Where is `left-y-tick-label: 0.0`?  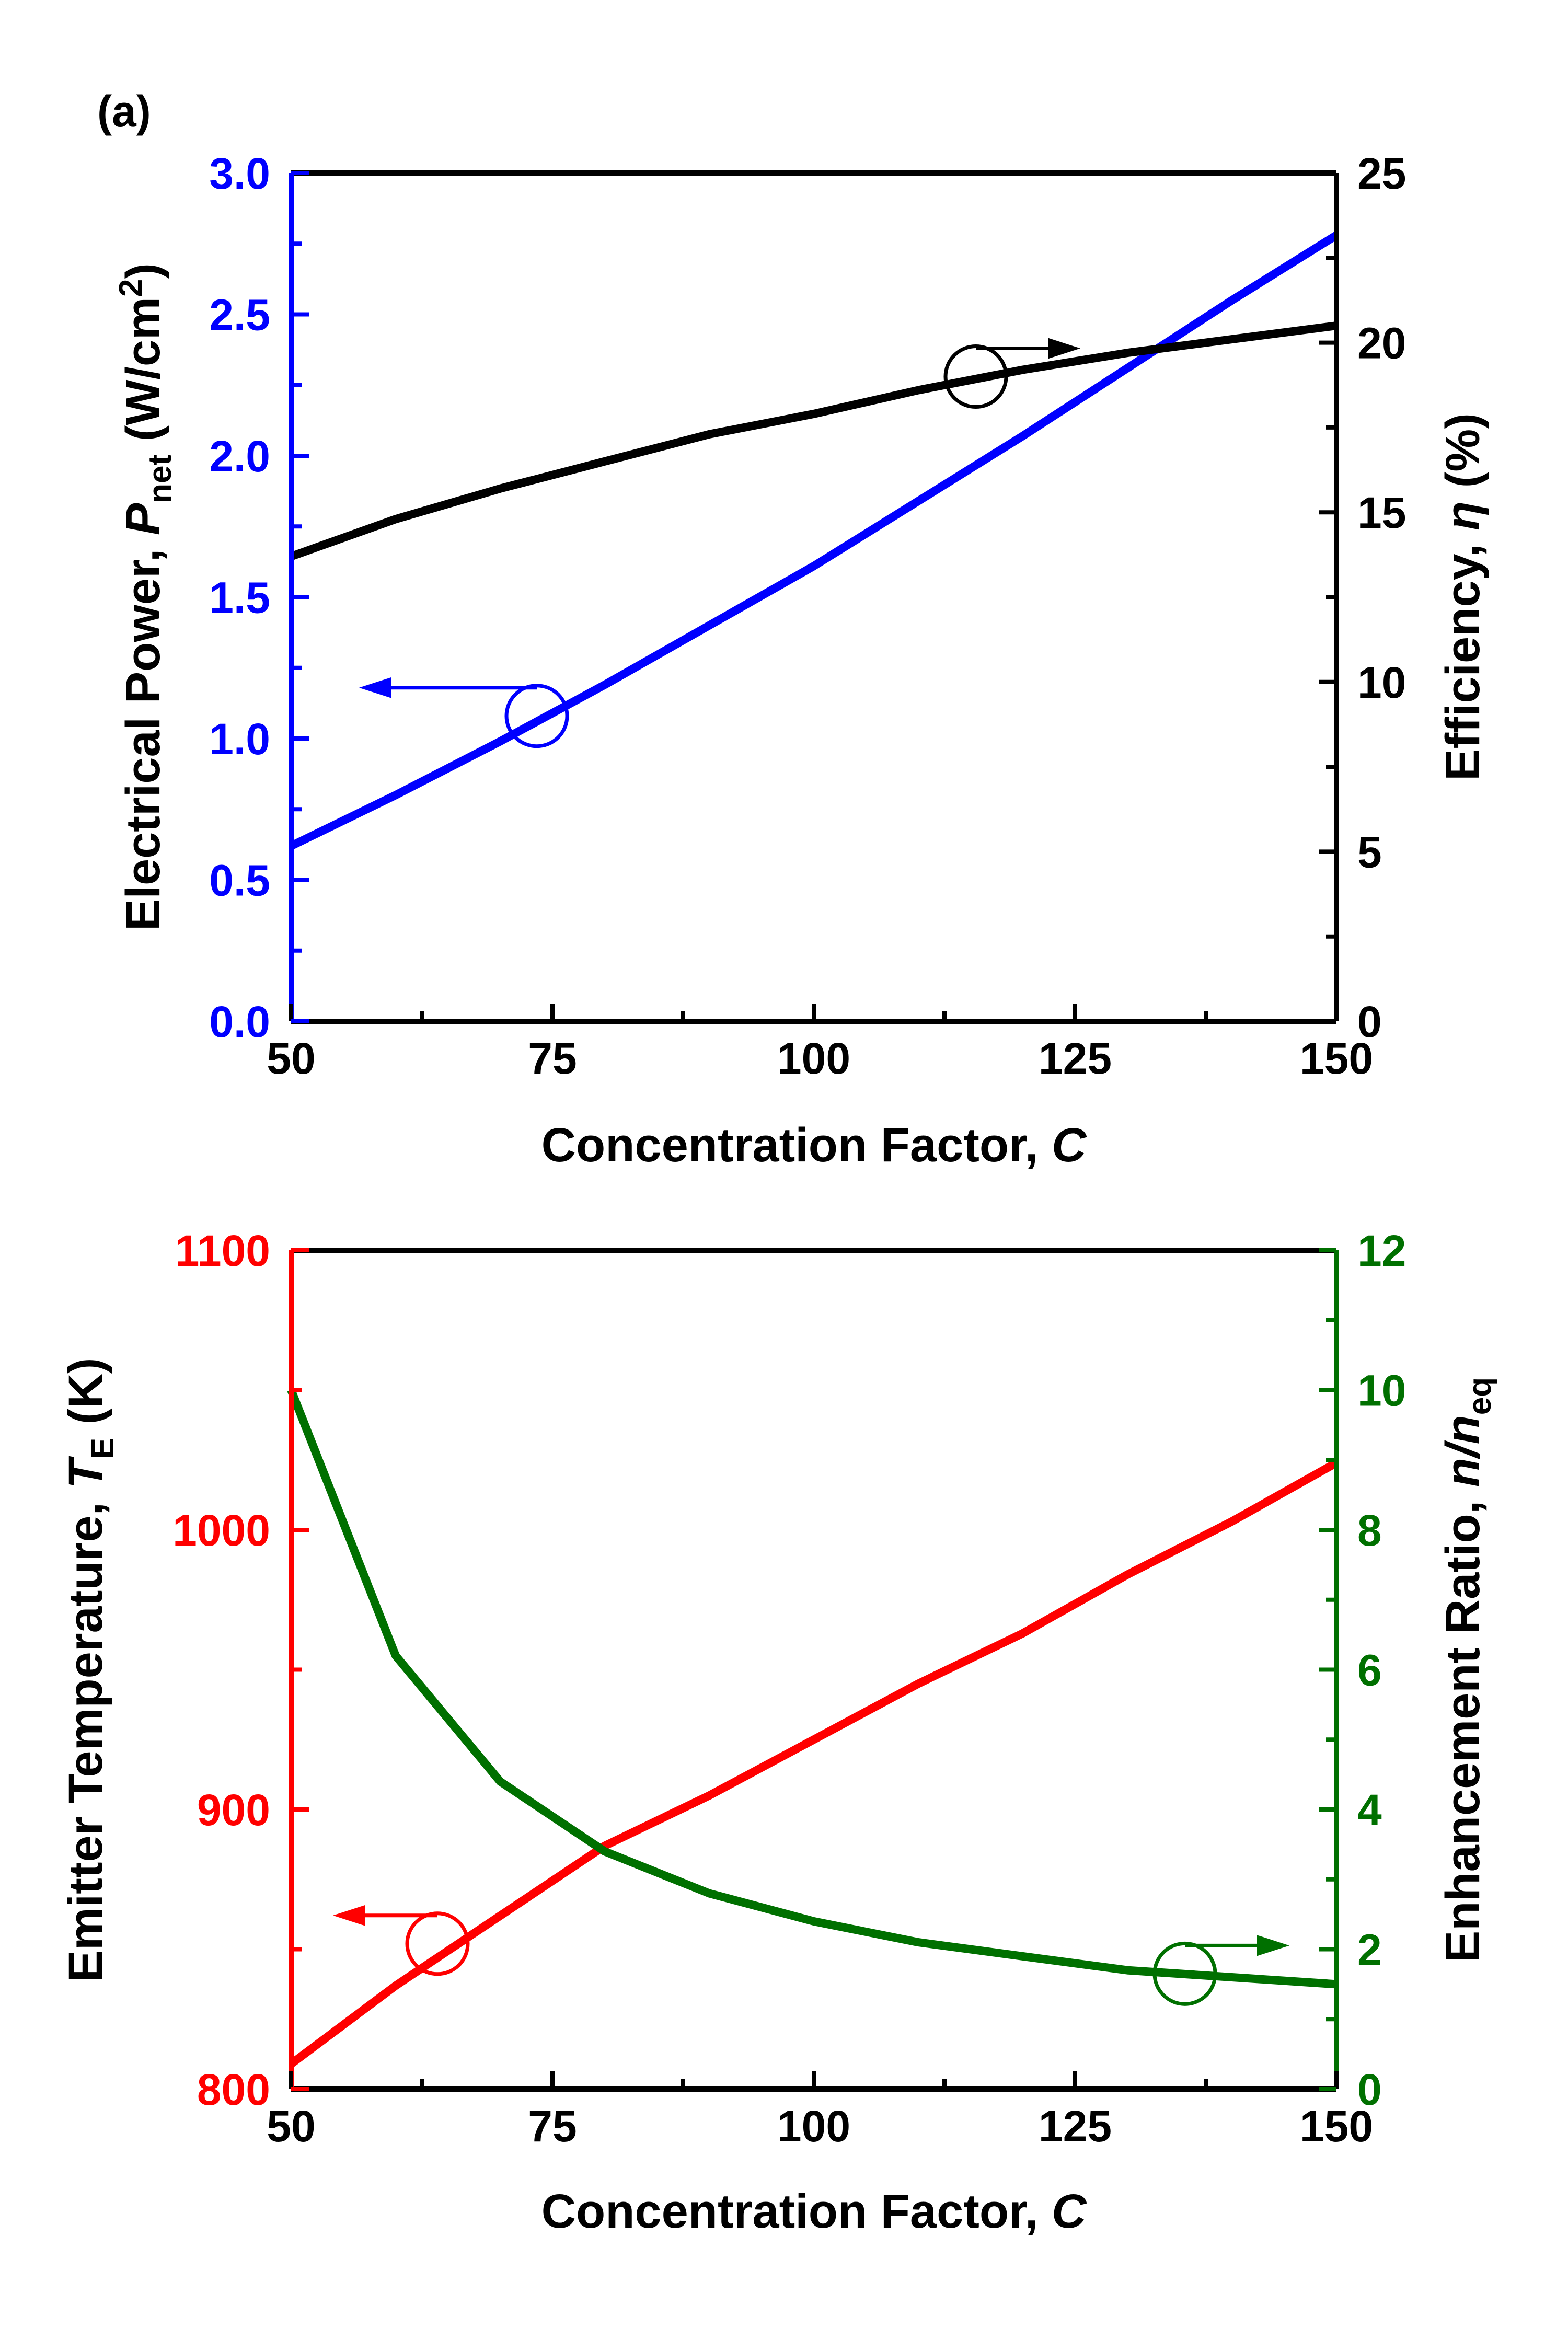
left-y-tick-label: 0.0 is located at coordinates (239, 1021).